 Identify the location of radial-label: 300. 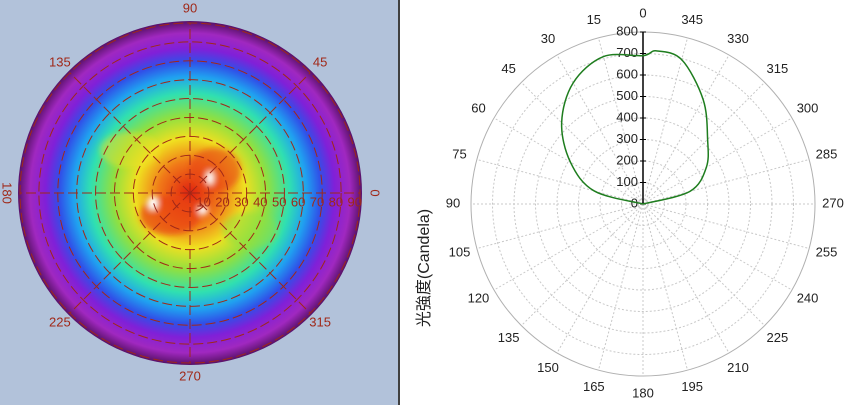
(627, 138).